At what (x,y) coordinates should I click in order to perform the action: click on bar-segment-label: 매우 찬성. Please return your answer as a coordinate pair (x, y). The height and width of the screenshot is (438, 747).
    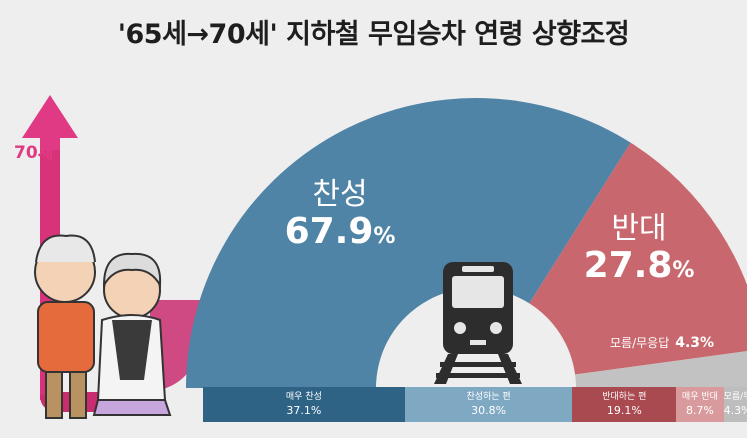
    Looking at the image, I should click on (303, 397).